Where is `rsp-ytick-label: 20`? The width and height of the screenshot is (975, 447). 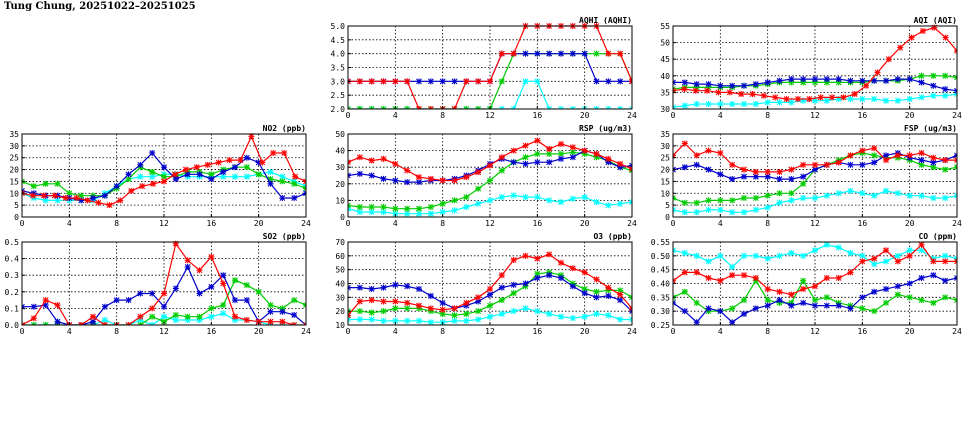 rsp-ytick-label: 20 is located at coordinates (340, 184).